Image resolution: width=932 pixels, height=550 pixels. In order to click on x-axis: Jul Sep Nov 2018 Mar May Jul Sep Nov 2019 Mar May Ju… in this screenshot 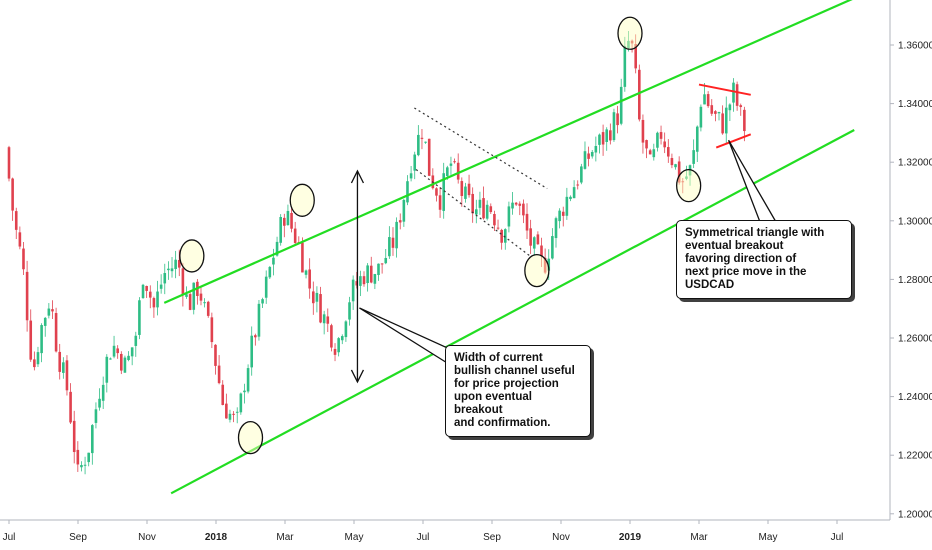, I will do `click(423, 531)`.